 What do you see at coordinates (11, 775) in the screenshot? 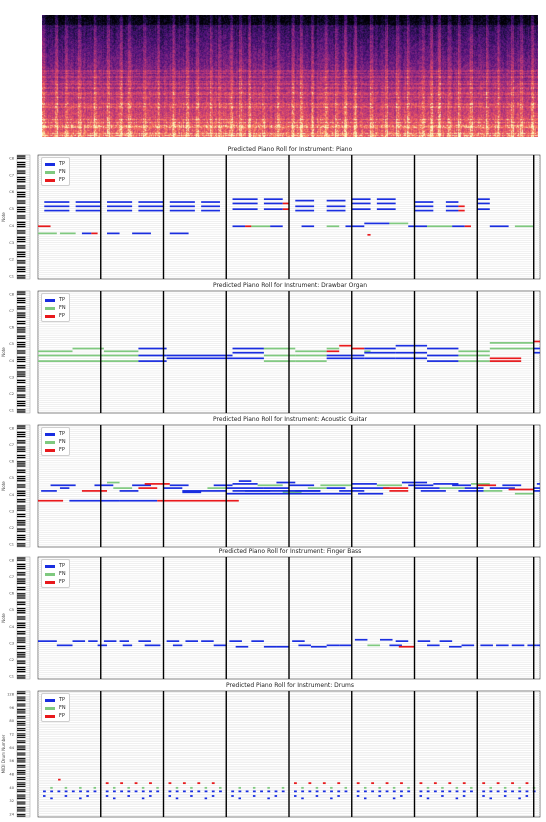
I see `y-tick-label: 48` at bounding box center [11, 775].